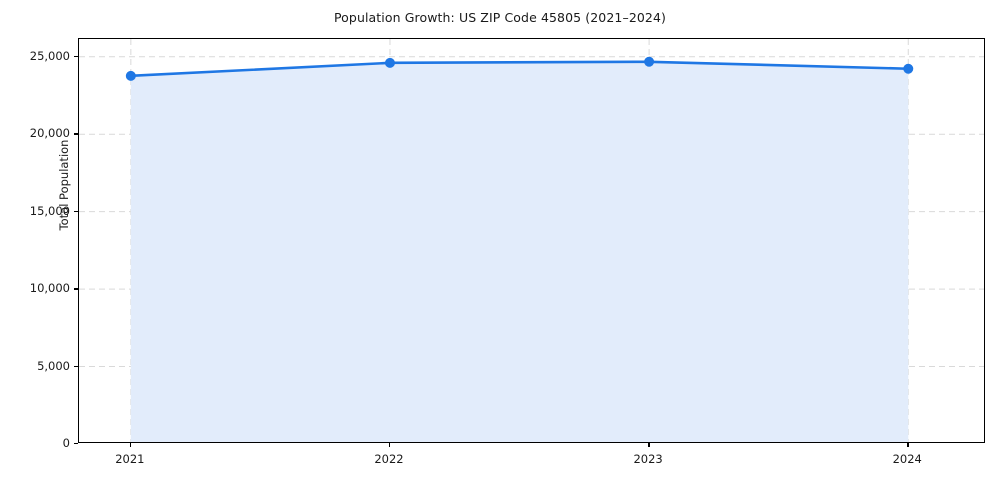 This screenshot has width=1000, height=500. I want to click on y-tick-label: 5,000, so click(53, 365).